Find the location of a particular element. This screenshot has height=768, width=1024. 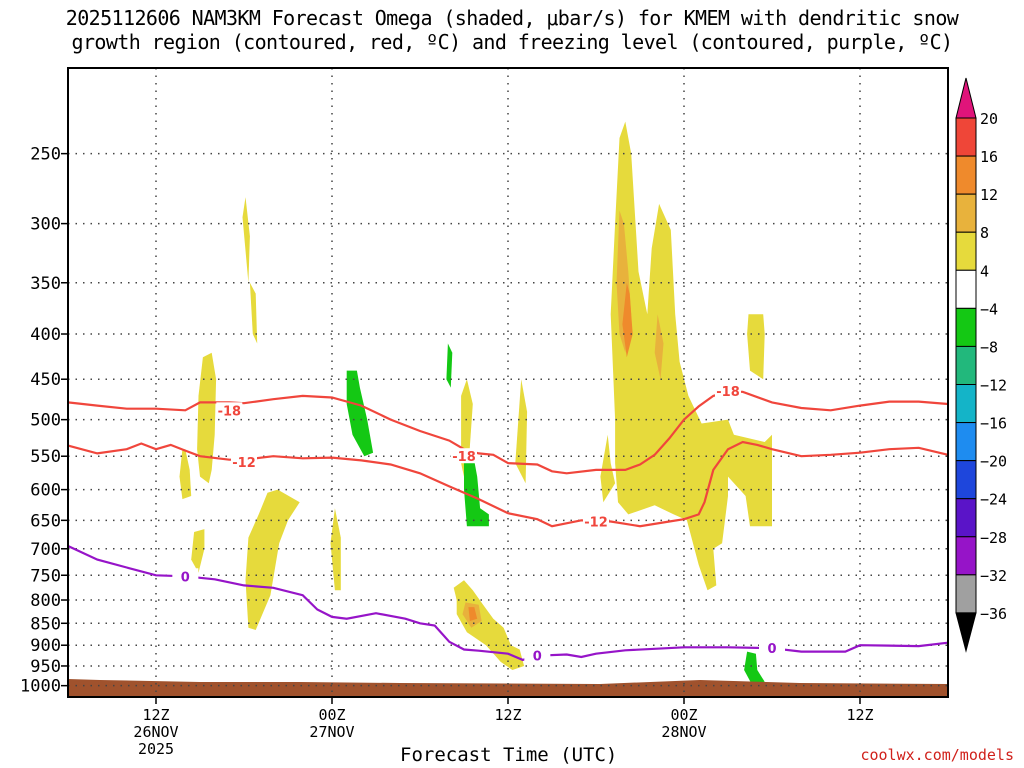

y-tick-label: 450 is located at coordinates (45, 380).